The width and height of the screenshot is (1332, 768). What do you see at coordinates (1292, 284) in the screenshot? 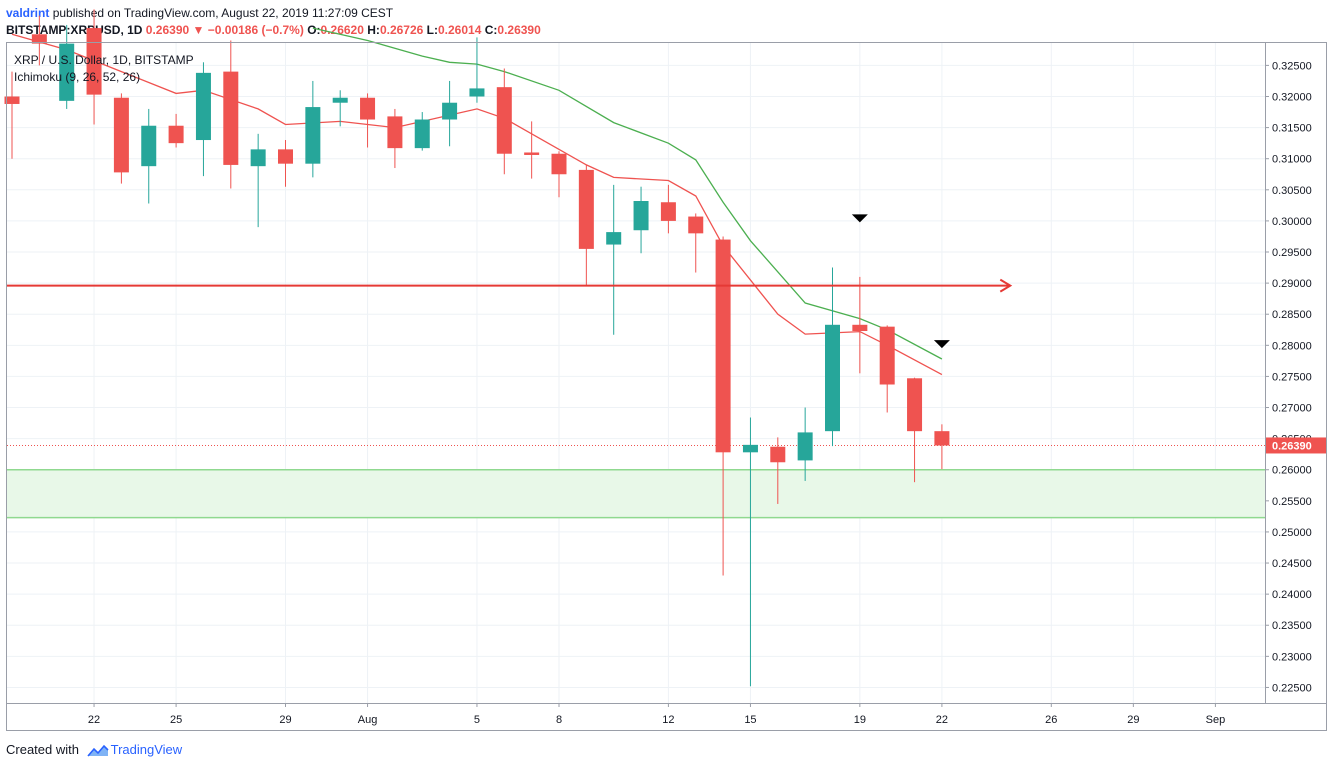
I see `y-tick-label: 0.29000` at bounding box center [1292, 284].